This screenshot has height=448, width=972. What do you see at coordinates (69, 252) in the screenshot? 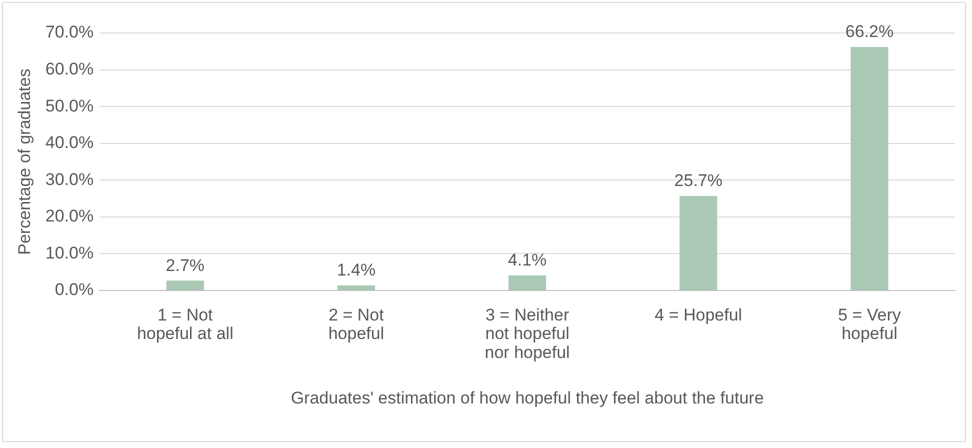
I see `y-tick-label: 10.0%` at bounding box center [69, 252].